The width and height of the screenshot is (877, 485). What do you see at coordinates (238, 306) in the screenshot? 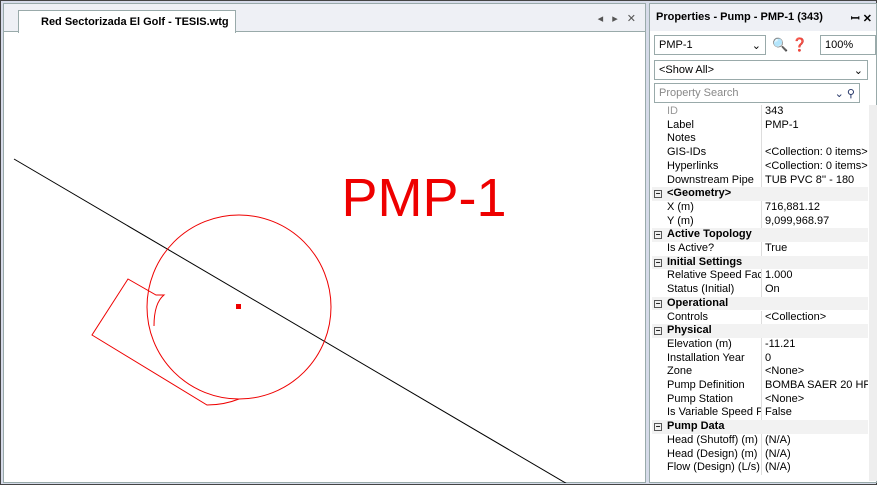
I see `pump-node` at bounding box center [238, 306].